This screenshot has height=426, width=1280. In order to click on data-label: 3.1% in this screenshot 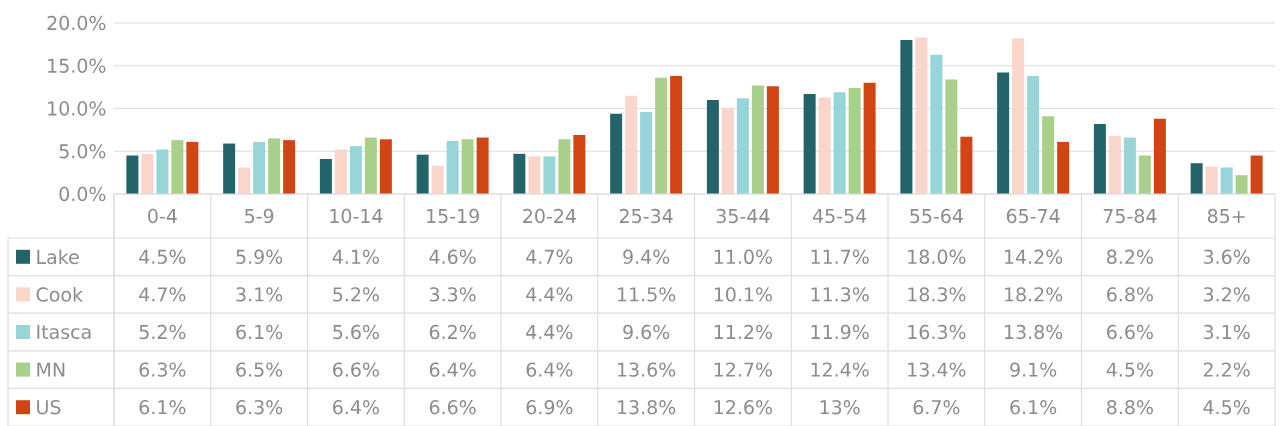, I will do `click(259, 294)`.